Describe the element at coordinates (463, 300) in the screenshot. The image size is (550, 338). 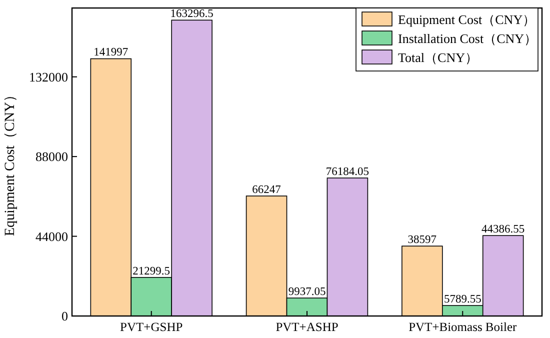
I see `data-label: 5789.55` at that location.